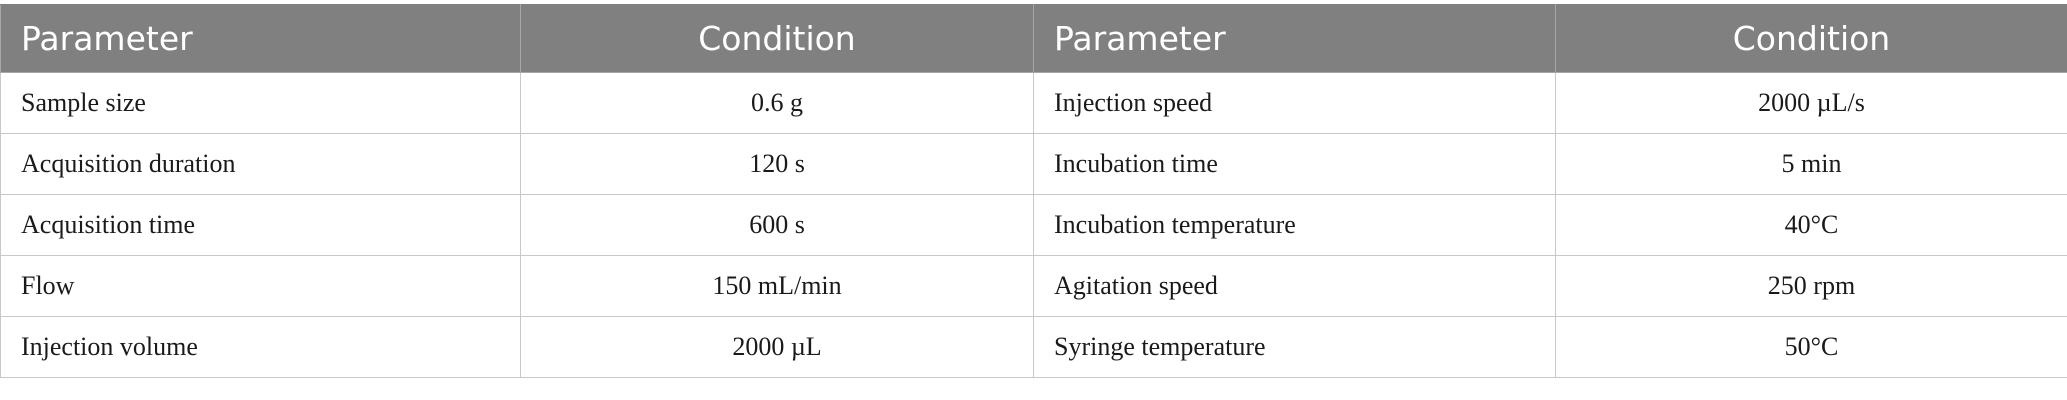  What do you see at coordinates (260, 225) in the screenshot?
I see `parameter-cell: Acquisition time` at bounding box center [260, 225].